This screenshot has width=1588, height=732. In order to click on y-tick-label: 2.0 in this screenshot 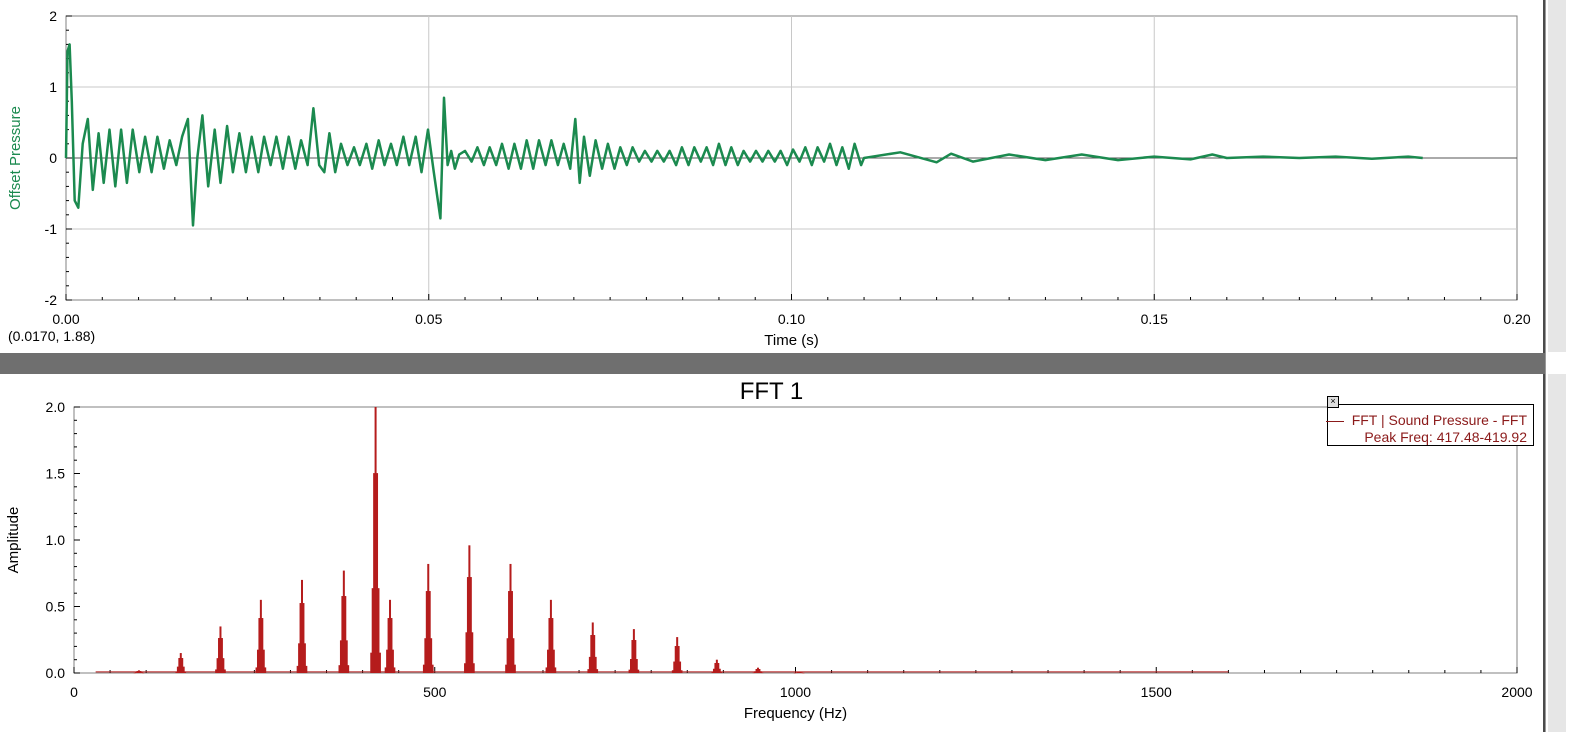, I will do `click(56, 407)`.